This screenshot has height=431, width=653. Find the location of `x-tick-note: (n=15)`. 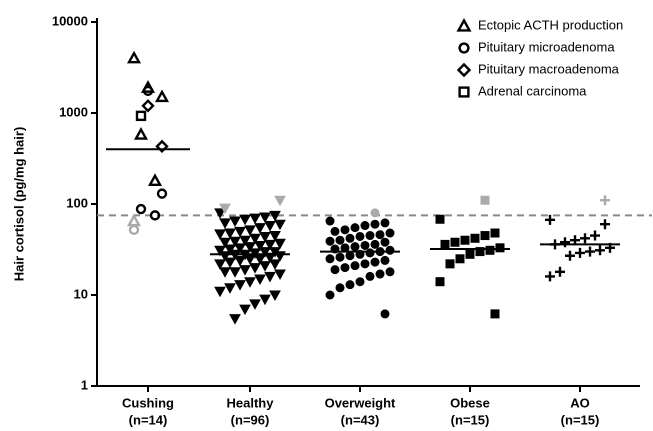

x-tick-note: (n=15) is located at coordinates (470, 419).